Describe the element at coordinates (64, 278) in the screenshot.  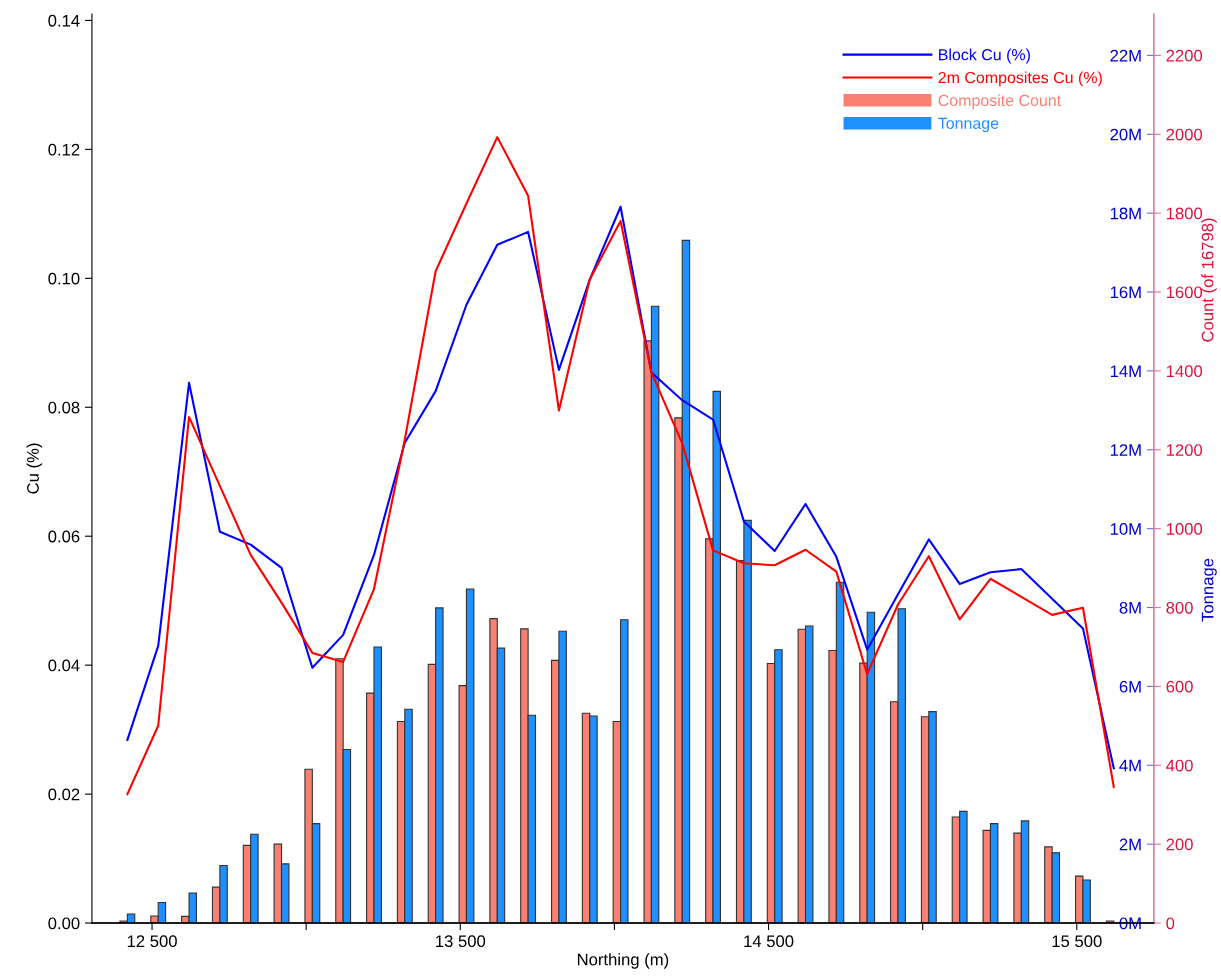
I see `y-tick-label: 0.10` at that location.